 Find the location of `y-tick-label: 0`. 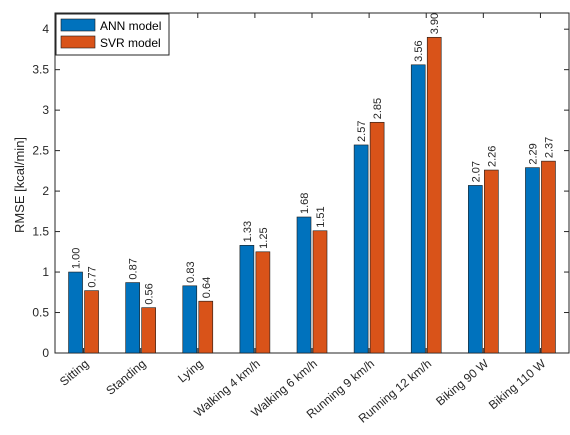

y-tick-label: 0 is located at coordinates (45, 353).